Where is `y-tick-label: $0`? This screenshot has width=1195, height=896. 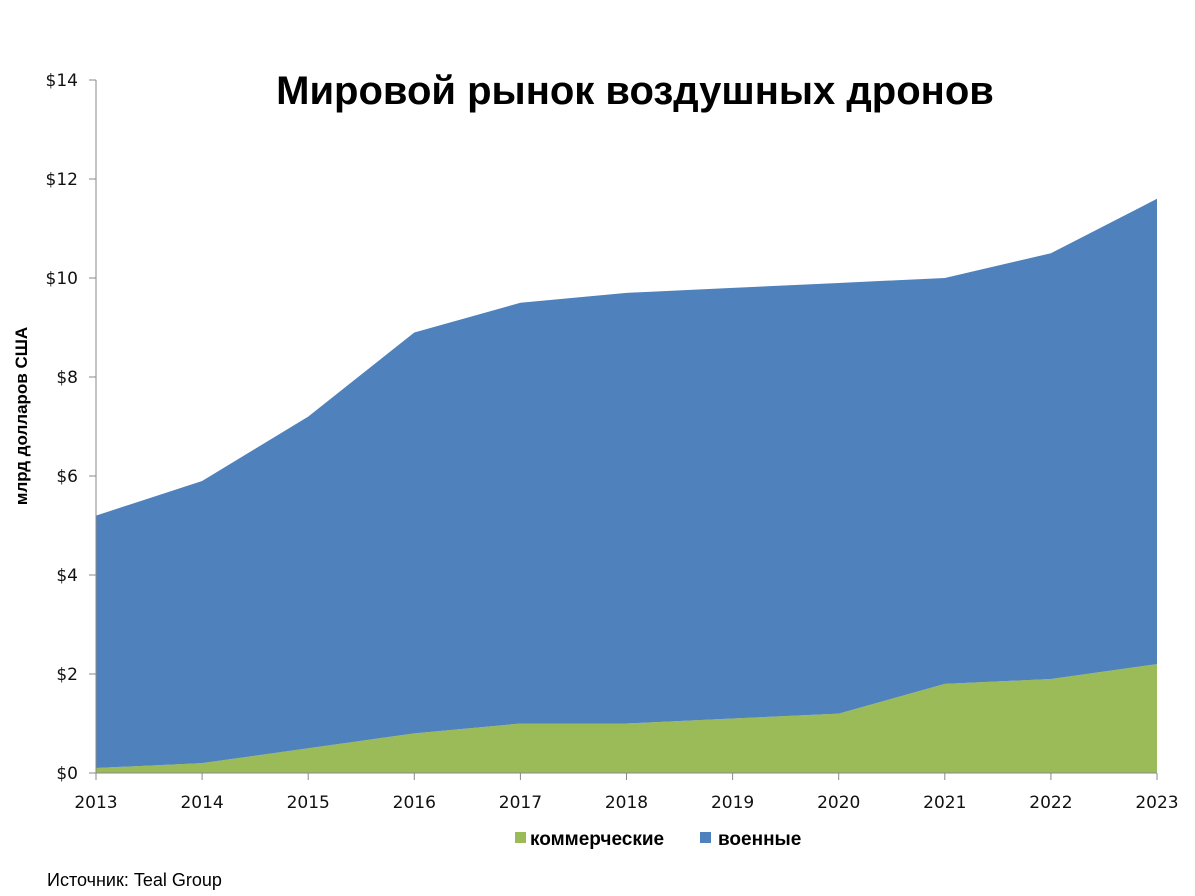 y-tick-label: $0 is located at coordinates (67, 774).